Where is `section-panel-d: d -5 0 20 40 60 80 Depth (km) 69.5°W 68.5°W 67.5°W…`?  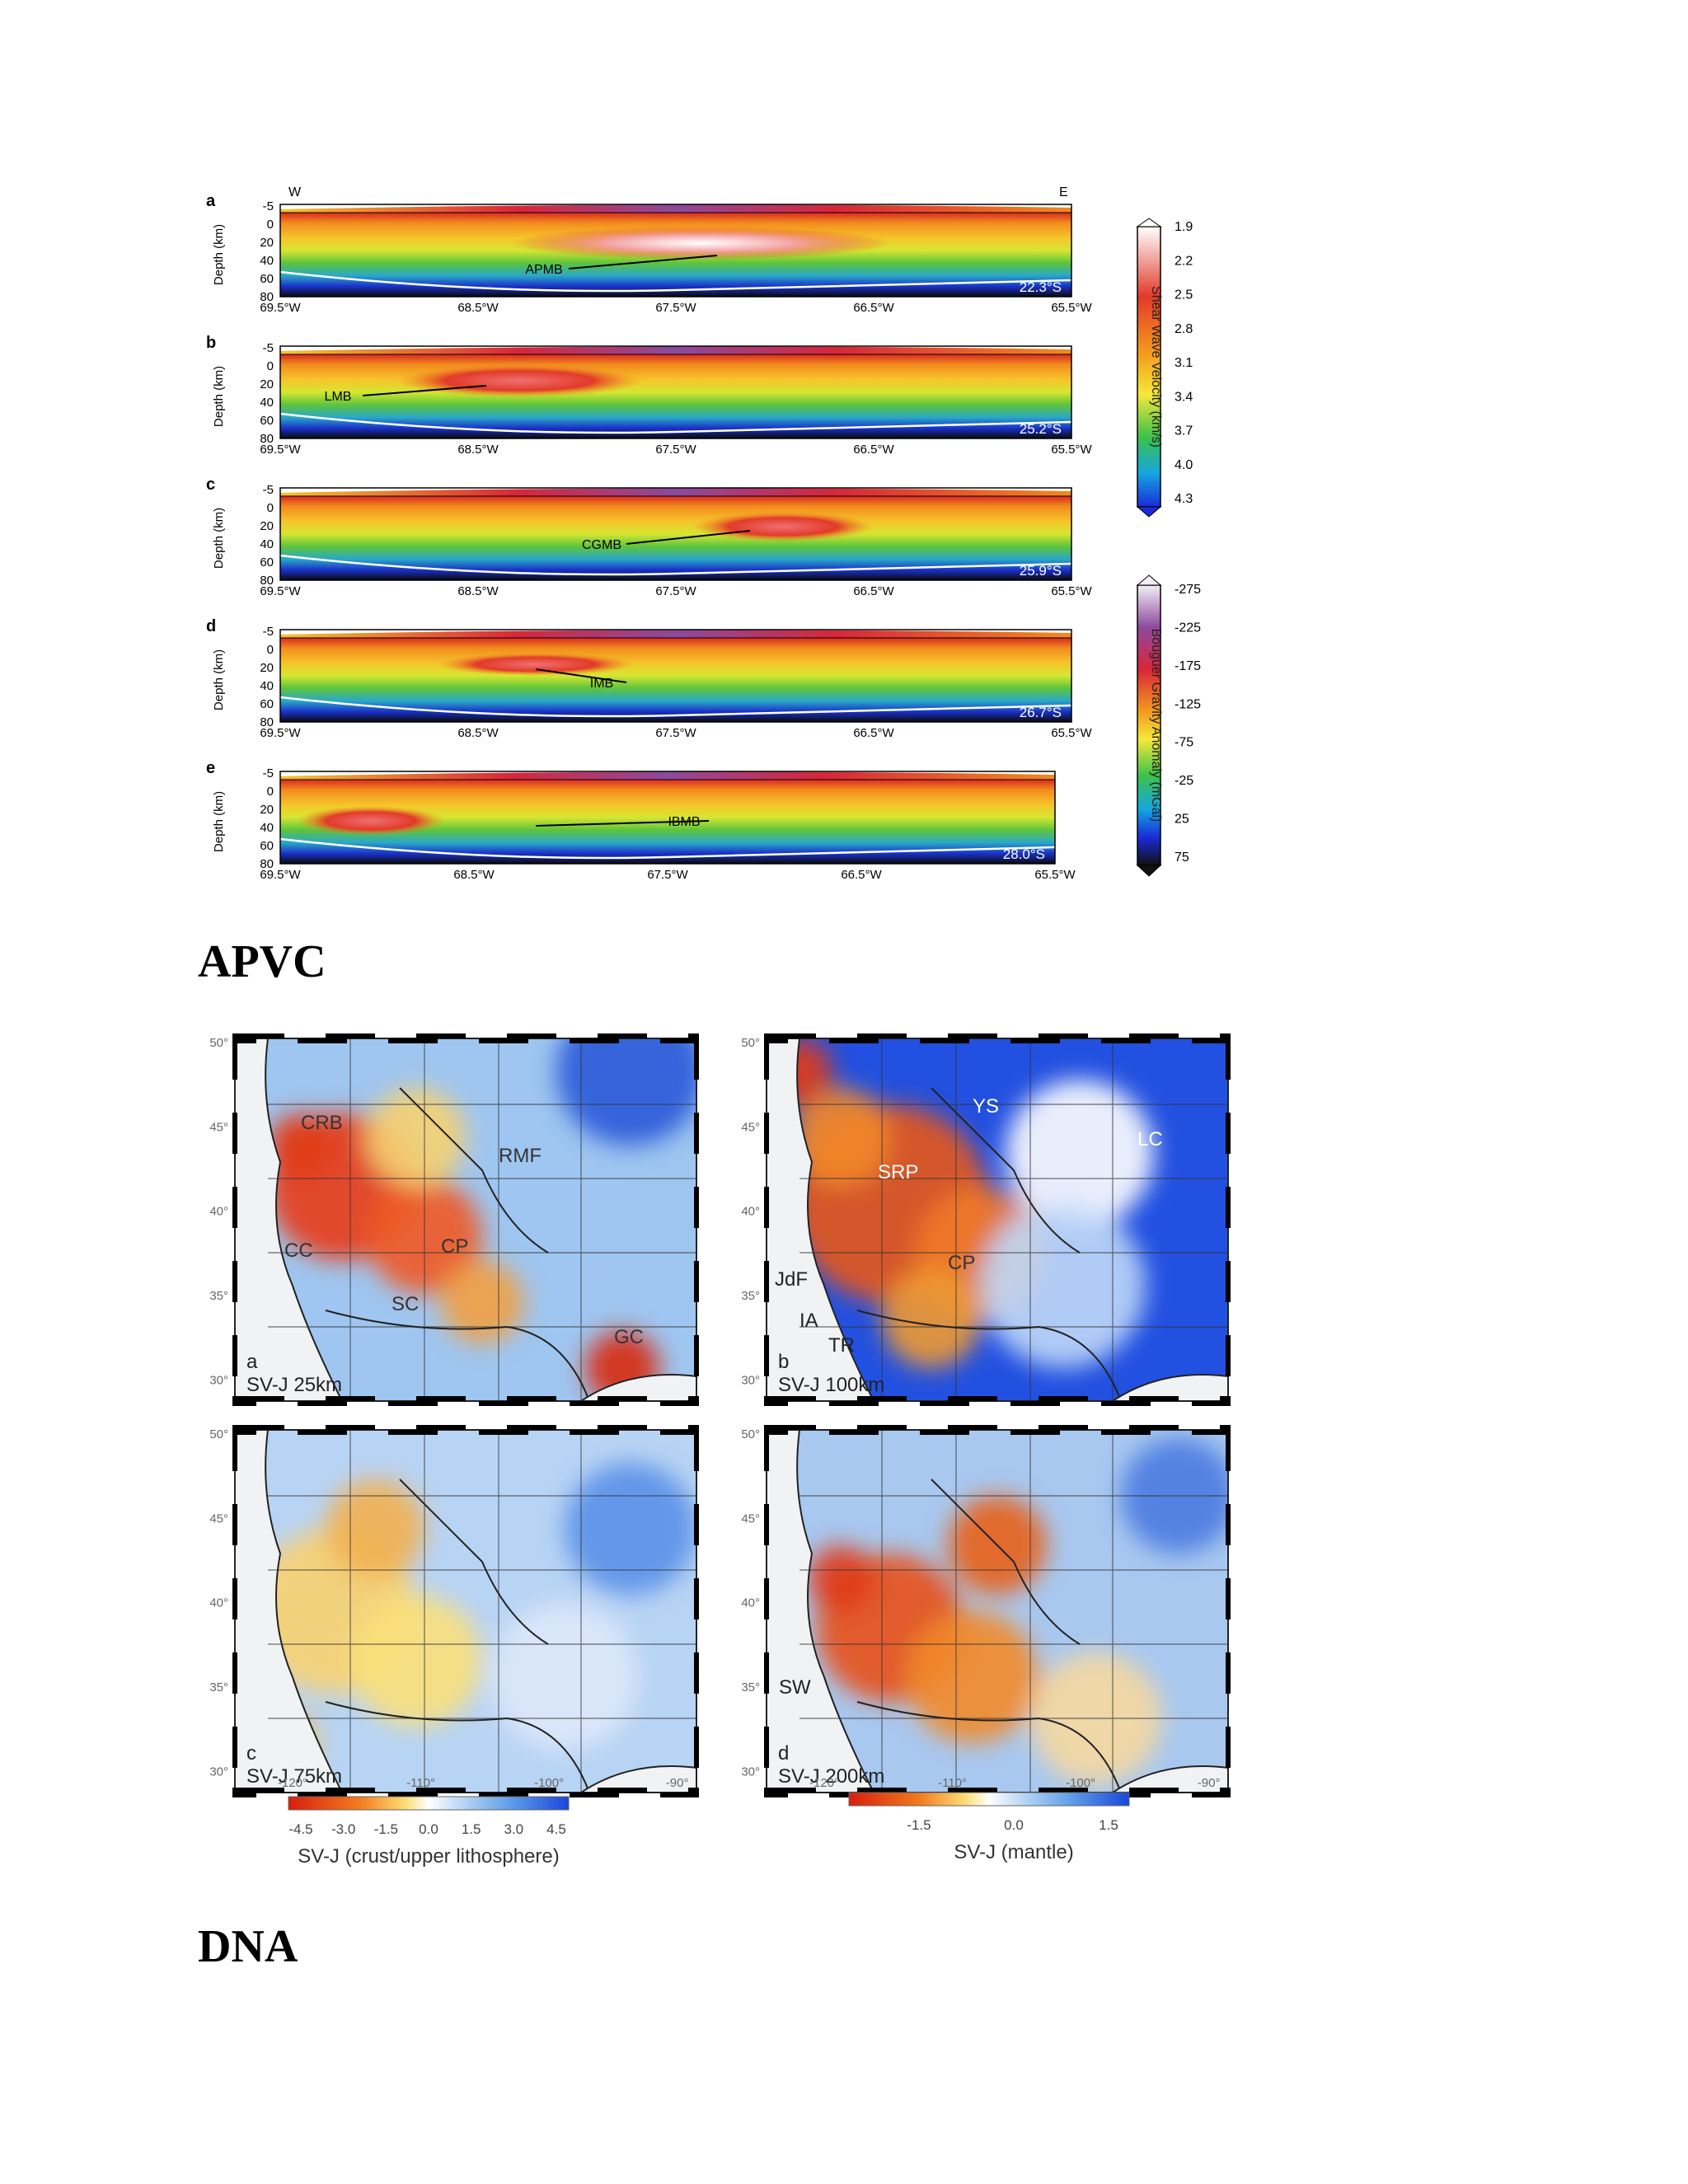 section-panel-d: d -5 0 20 40 60 80 Depth (km) 69.5°W 68.5°W 67.5°W… is located at coordinates (650, 678).